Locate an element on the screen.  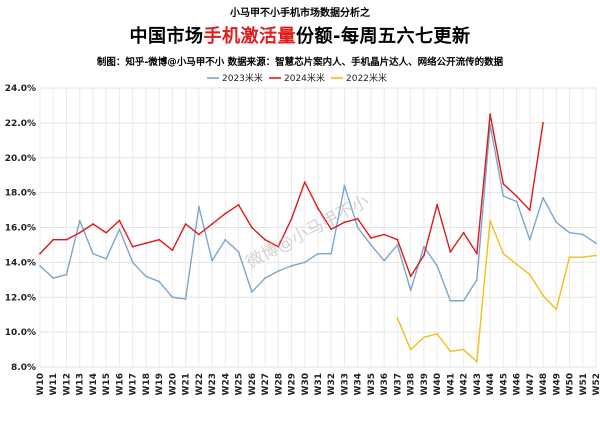
title-suffix: 份额-每周五六七更新 is located at coordinates (383, 36).